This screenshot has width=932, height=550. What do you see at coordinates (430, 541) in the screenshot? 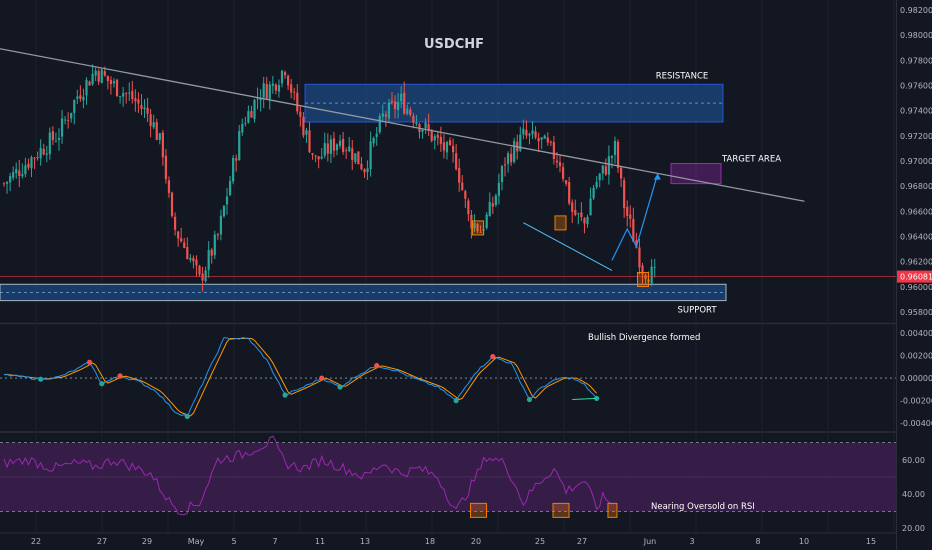
I see `date-tick-label: 18` at bounding box center [430, 541].